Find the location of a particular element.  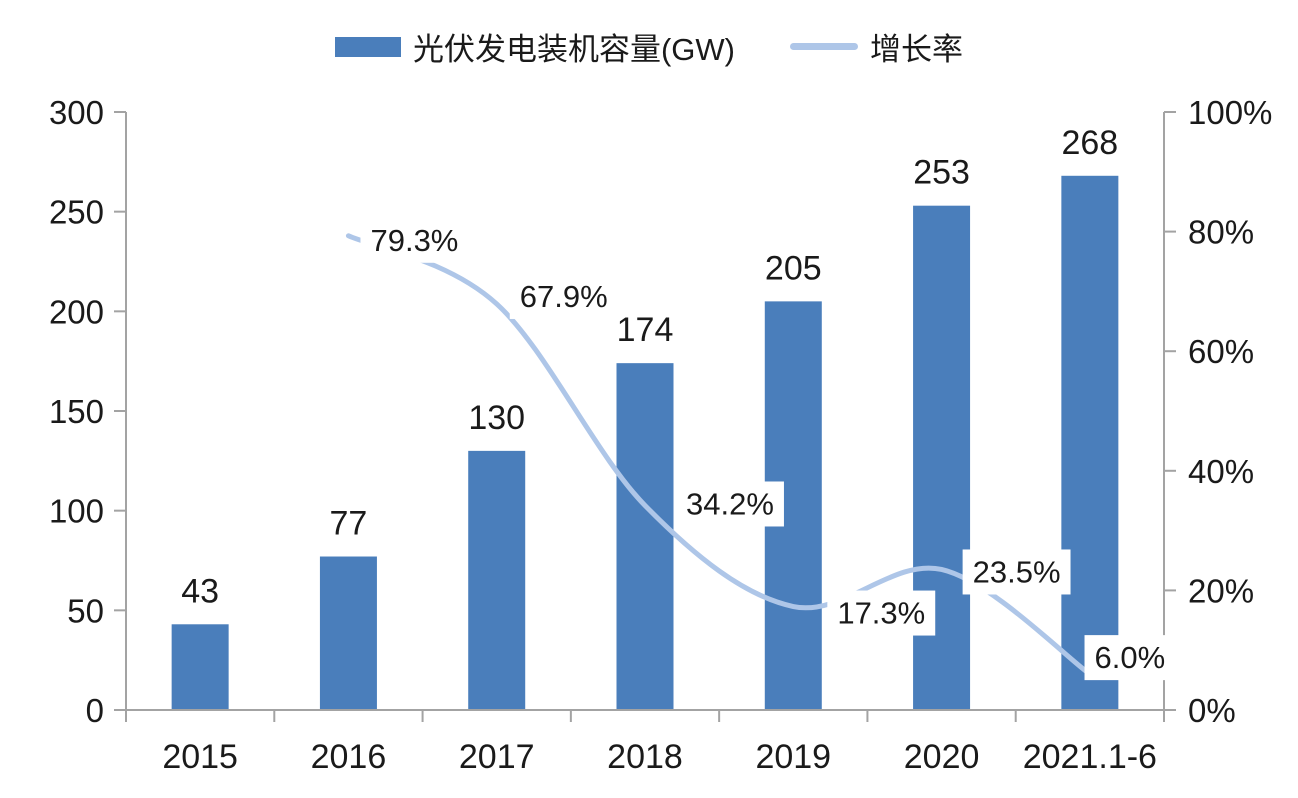

legend-capacity-label: 光伏发电装机容量(GW) is located at coordinates (574, 49).